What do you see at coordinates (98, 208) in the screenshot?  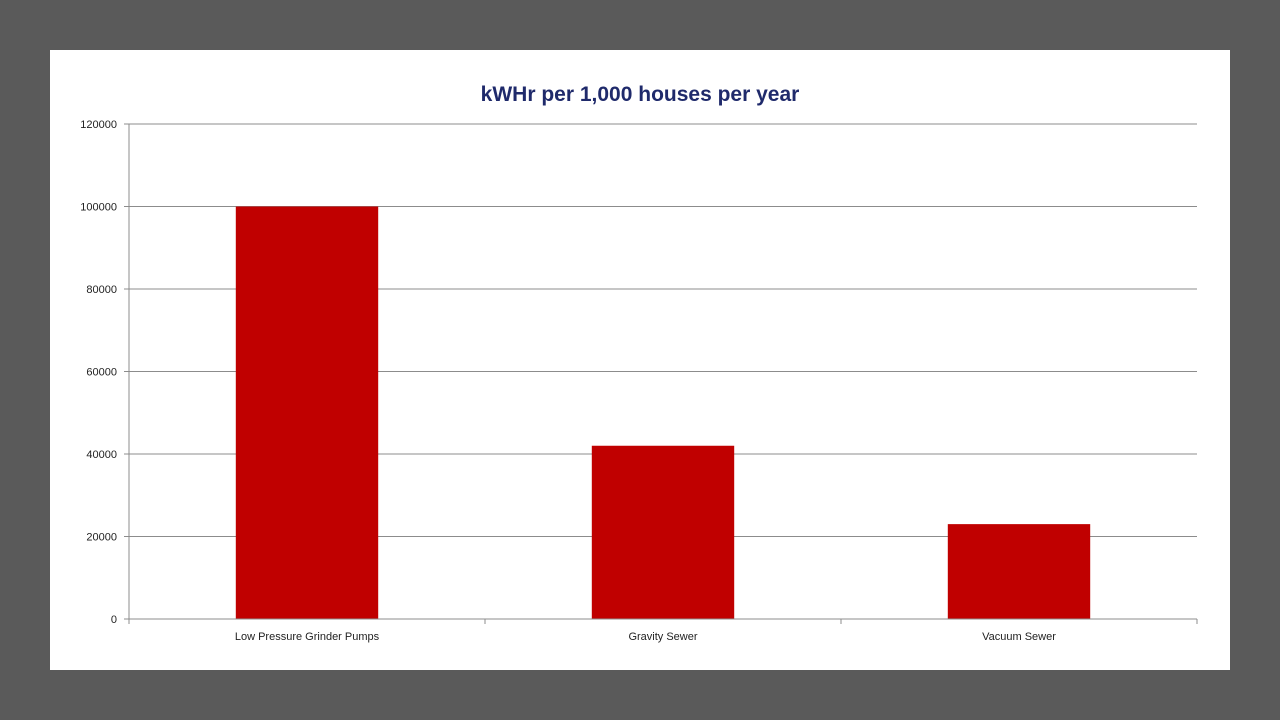 I see `y-tick-label: 100000` at bounding box center [98, 208].